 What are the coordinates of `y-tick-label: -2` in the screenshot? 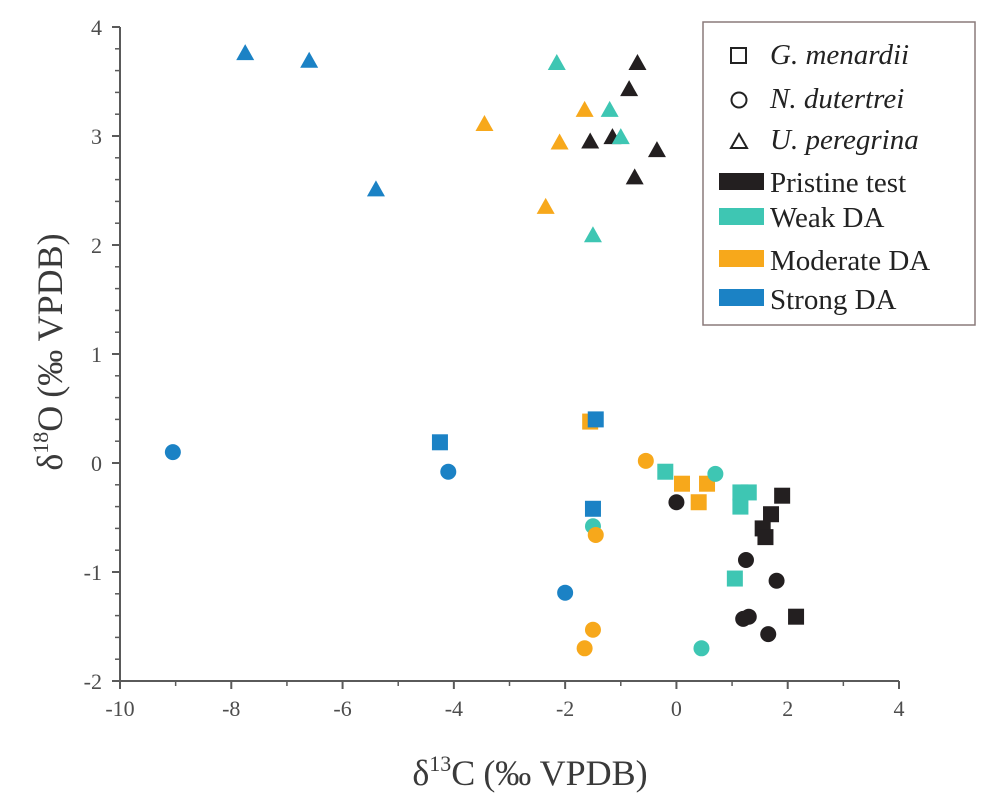 It's located at (93, 681).